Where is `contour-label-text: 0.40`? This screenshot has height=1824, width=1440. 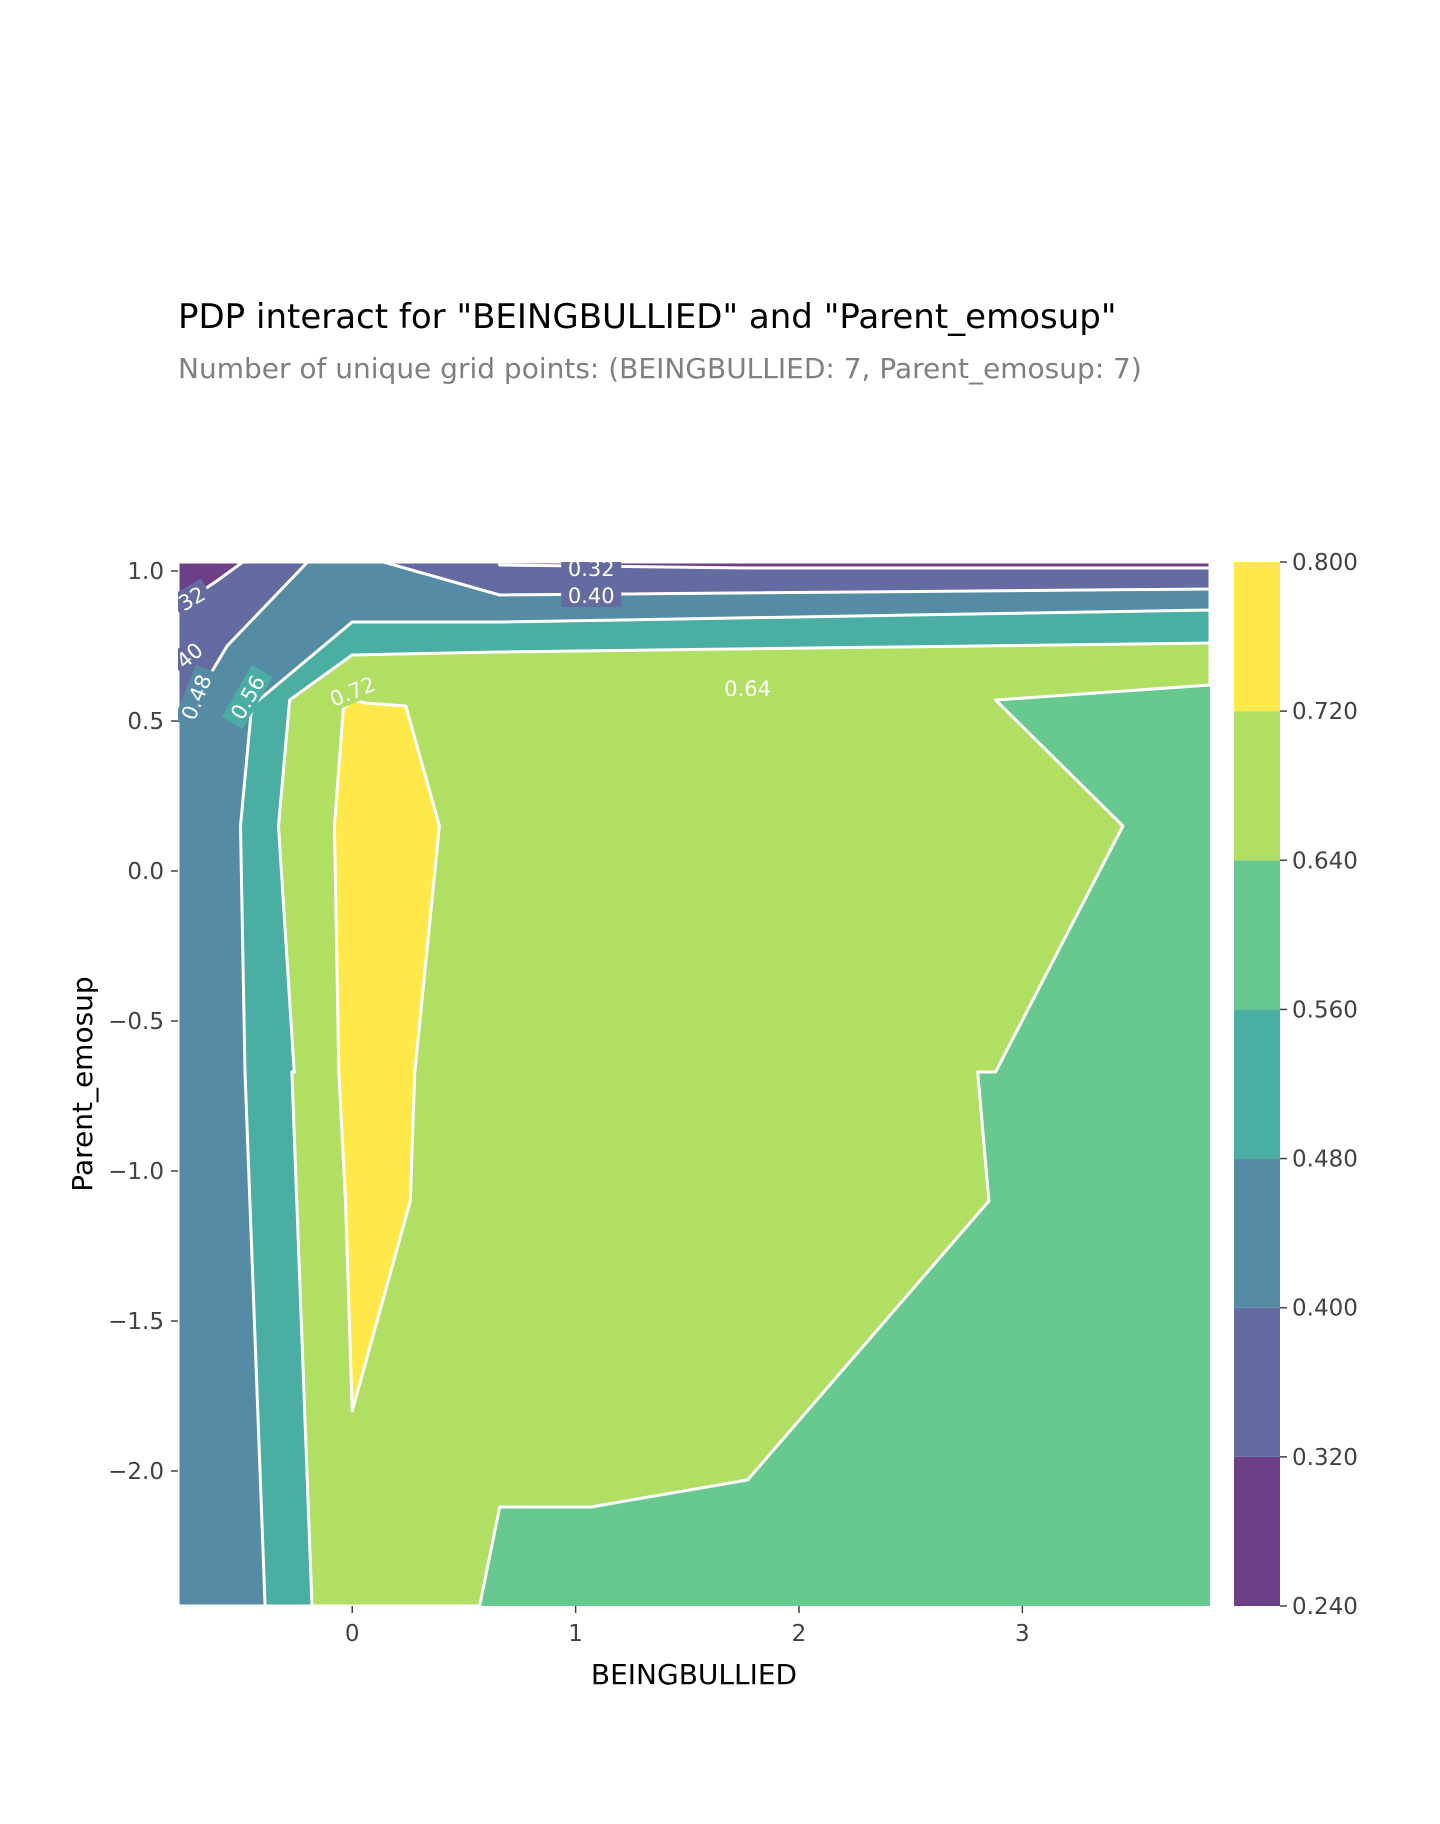 contour-label-text: 0.40 is located at coordinates (591, 596).